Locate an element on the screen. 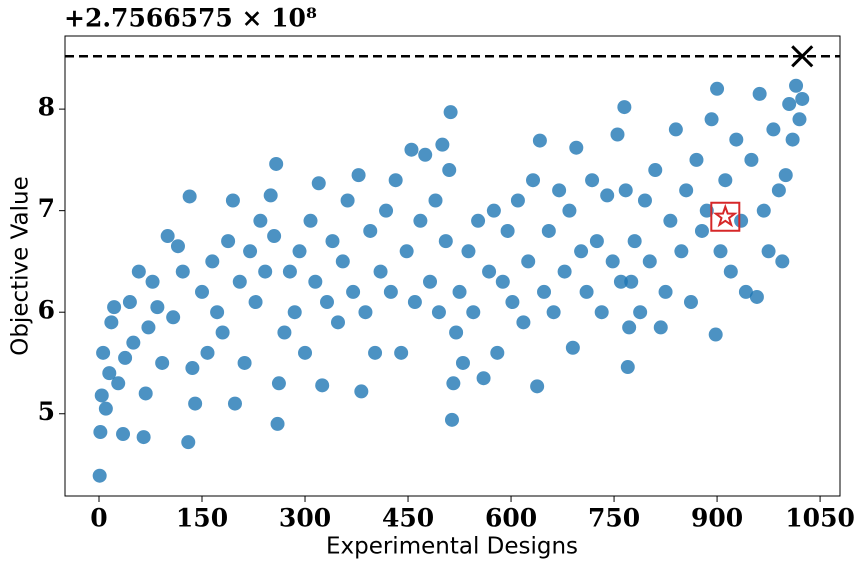 The image size is (864, 571). y-tick-label: 7 is located at coordinates (46, 208).